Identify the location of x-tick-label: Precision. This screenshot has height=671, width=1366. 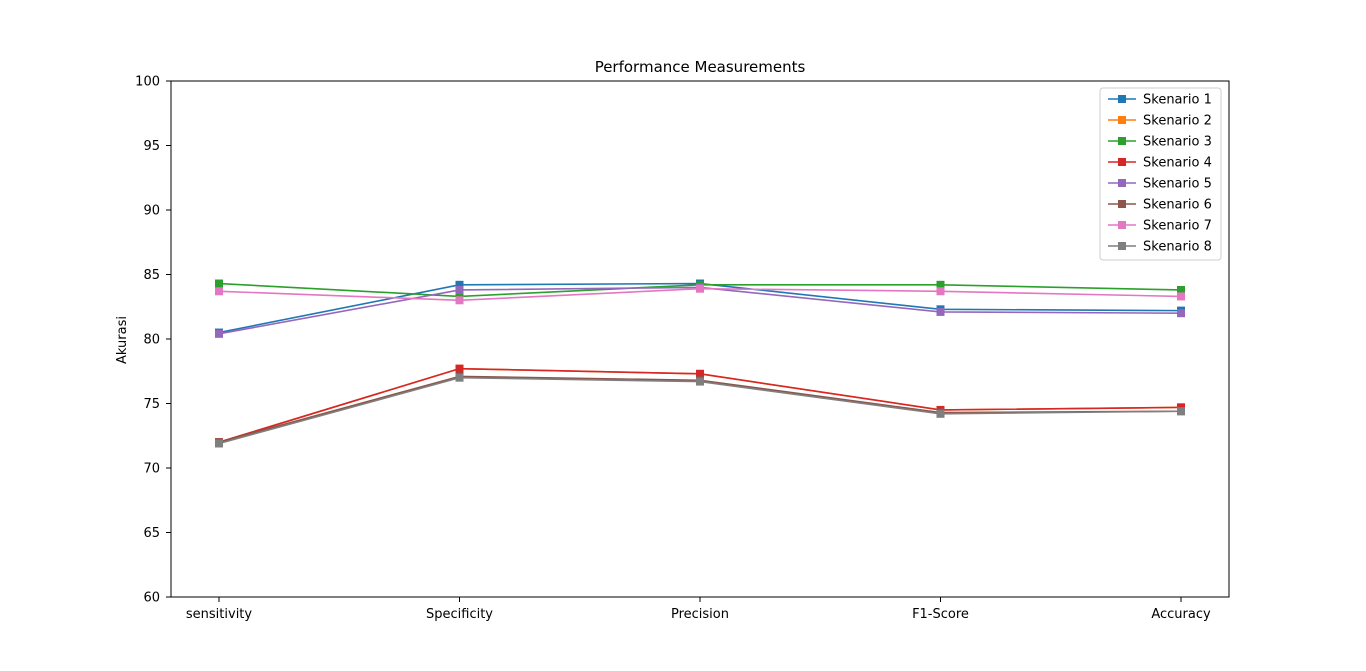
(700, 614).